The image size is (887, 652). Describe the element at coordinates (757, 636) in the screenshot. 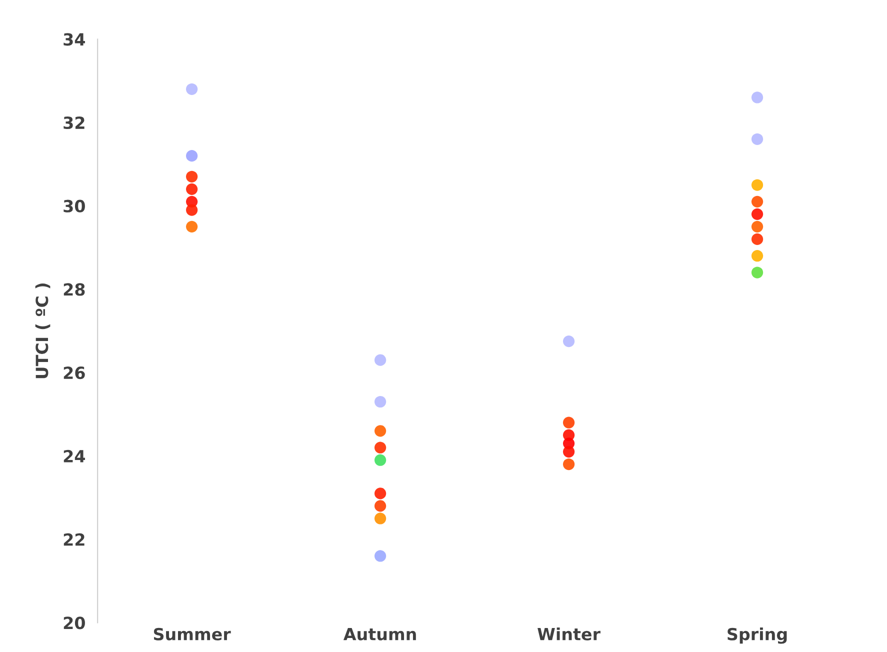

I see `x-tick-label: Spring` at that location.